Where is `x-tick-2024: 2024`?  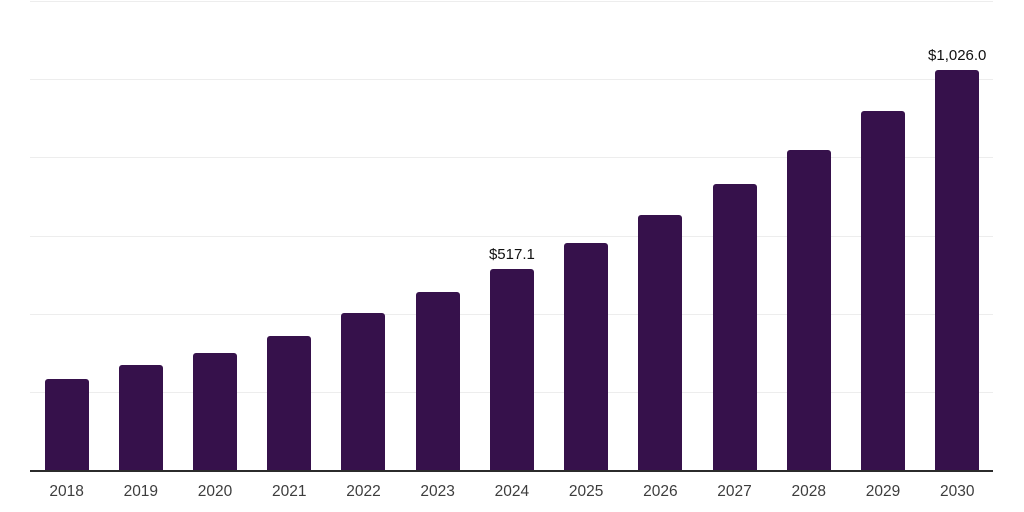 x-tick-2024: 2024 is located at coordinates (512, 491).